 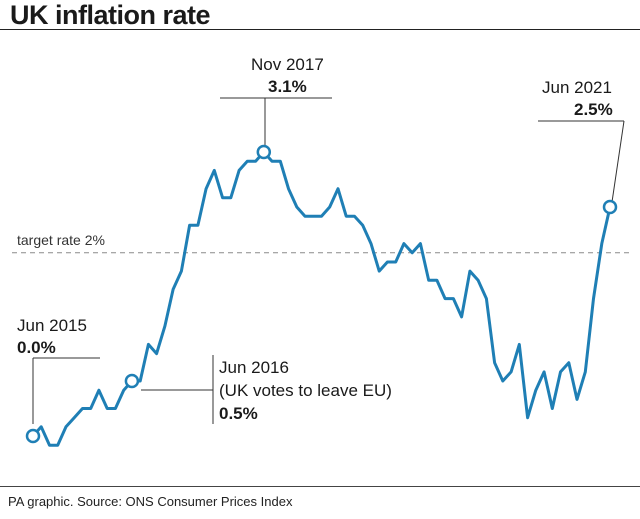 I want to click on target-rate-label: target rate 2%, so click(x=61, y=240).